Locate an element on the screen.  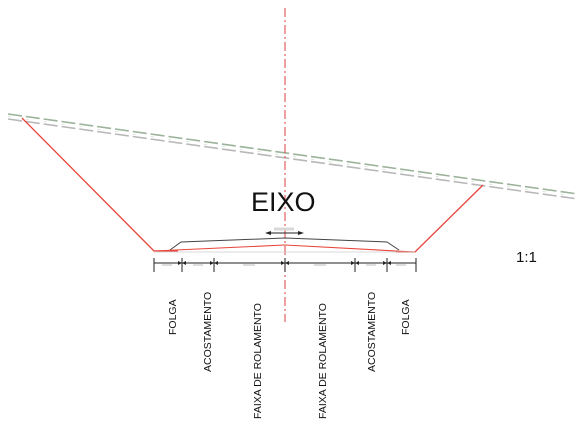
axis-label: EIXO is located at coordinates (283, 202).